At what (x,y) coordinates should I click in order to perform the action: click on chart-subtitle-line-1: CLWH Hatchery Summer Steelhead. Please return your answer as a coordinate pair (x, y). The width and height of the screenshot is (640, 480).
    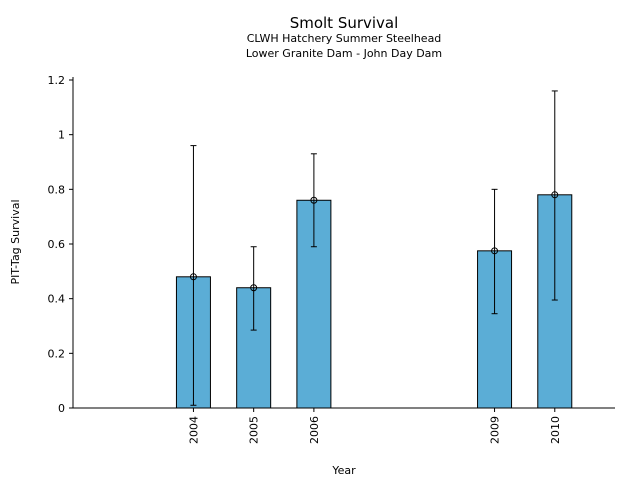
    Looking at the image, I should click on (344, 38).